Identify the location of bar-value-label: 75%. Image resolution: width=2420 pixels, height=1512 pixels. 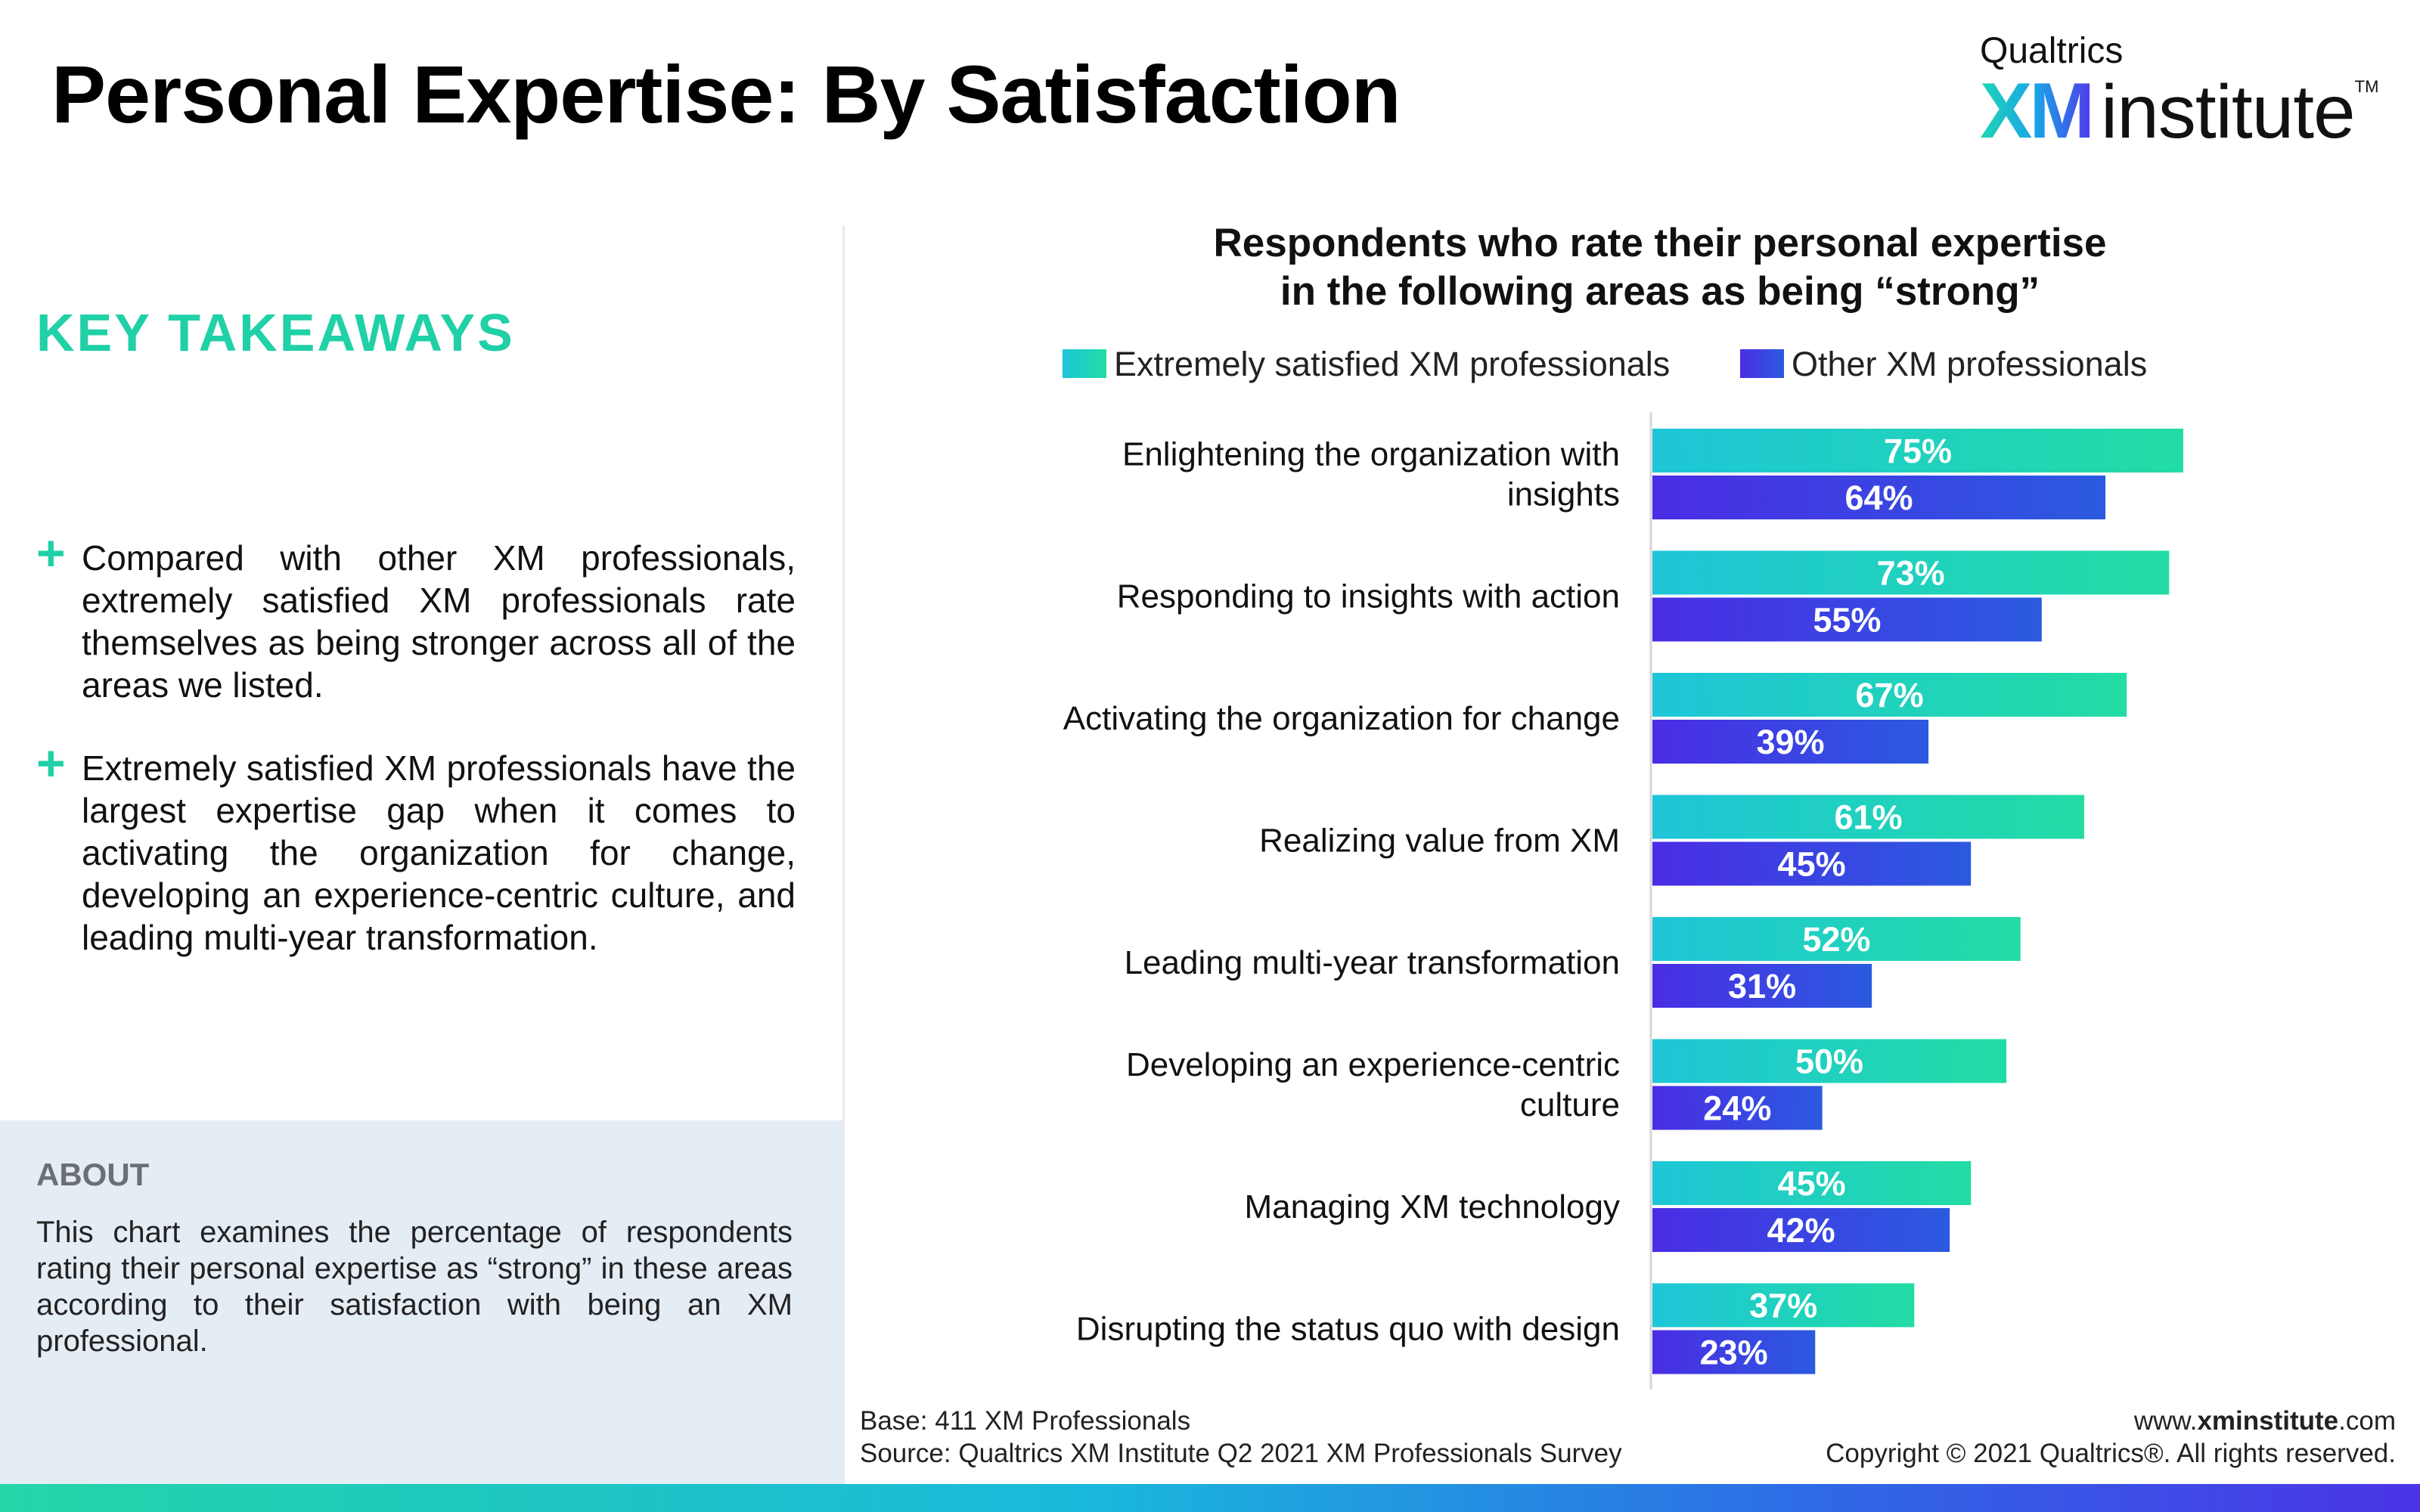
(1918, 451).